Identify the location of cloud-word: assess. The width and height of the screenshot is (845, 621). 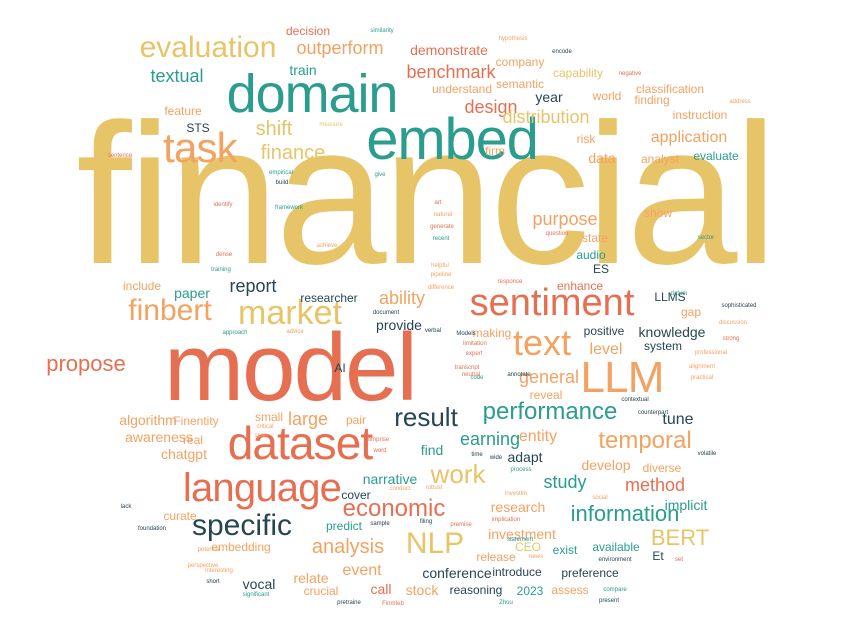
(570, 590).